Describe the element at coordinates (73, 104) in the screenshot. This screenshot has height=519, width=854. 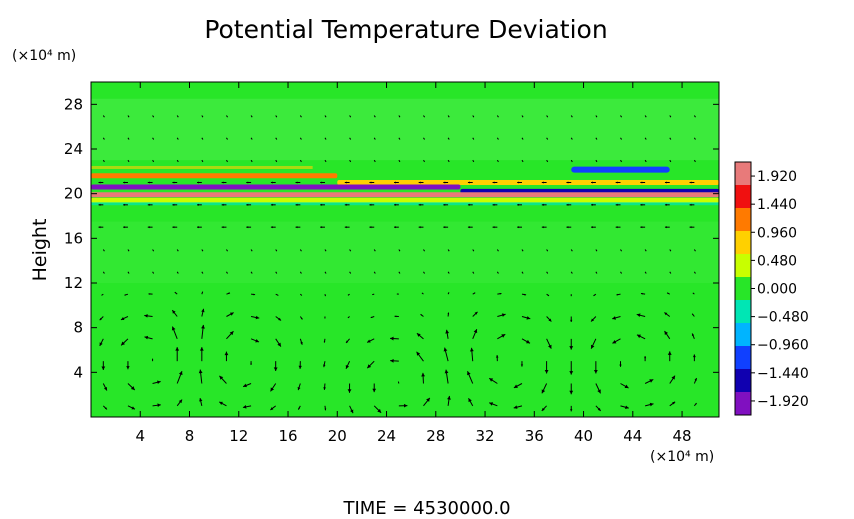
I see `y-tick-label-6: 28` at that location.